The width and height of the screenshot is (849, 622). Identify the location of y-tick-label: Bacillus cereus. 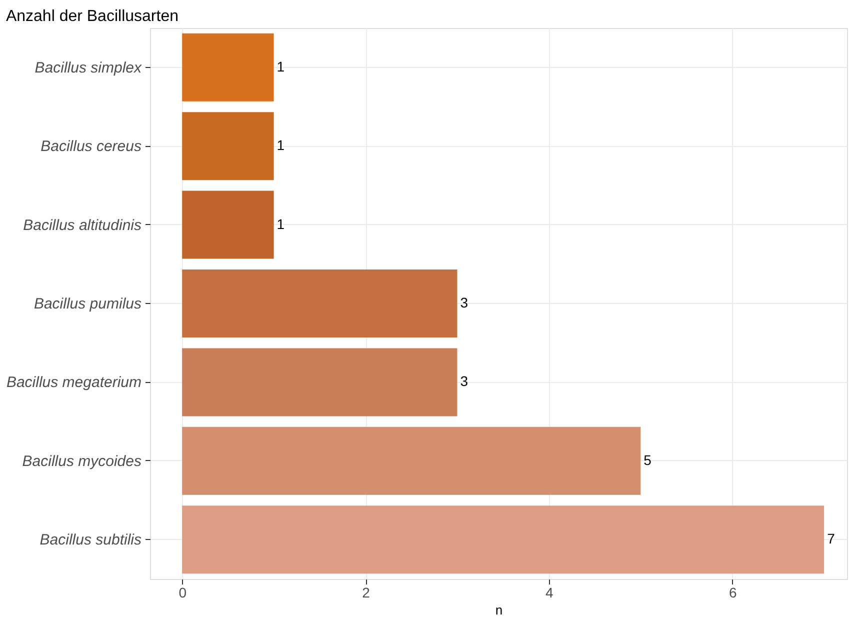
(91, 147).